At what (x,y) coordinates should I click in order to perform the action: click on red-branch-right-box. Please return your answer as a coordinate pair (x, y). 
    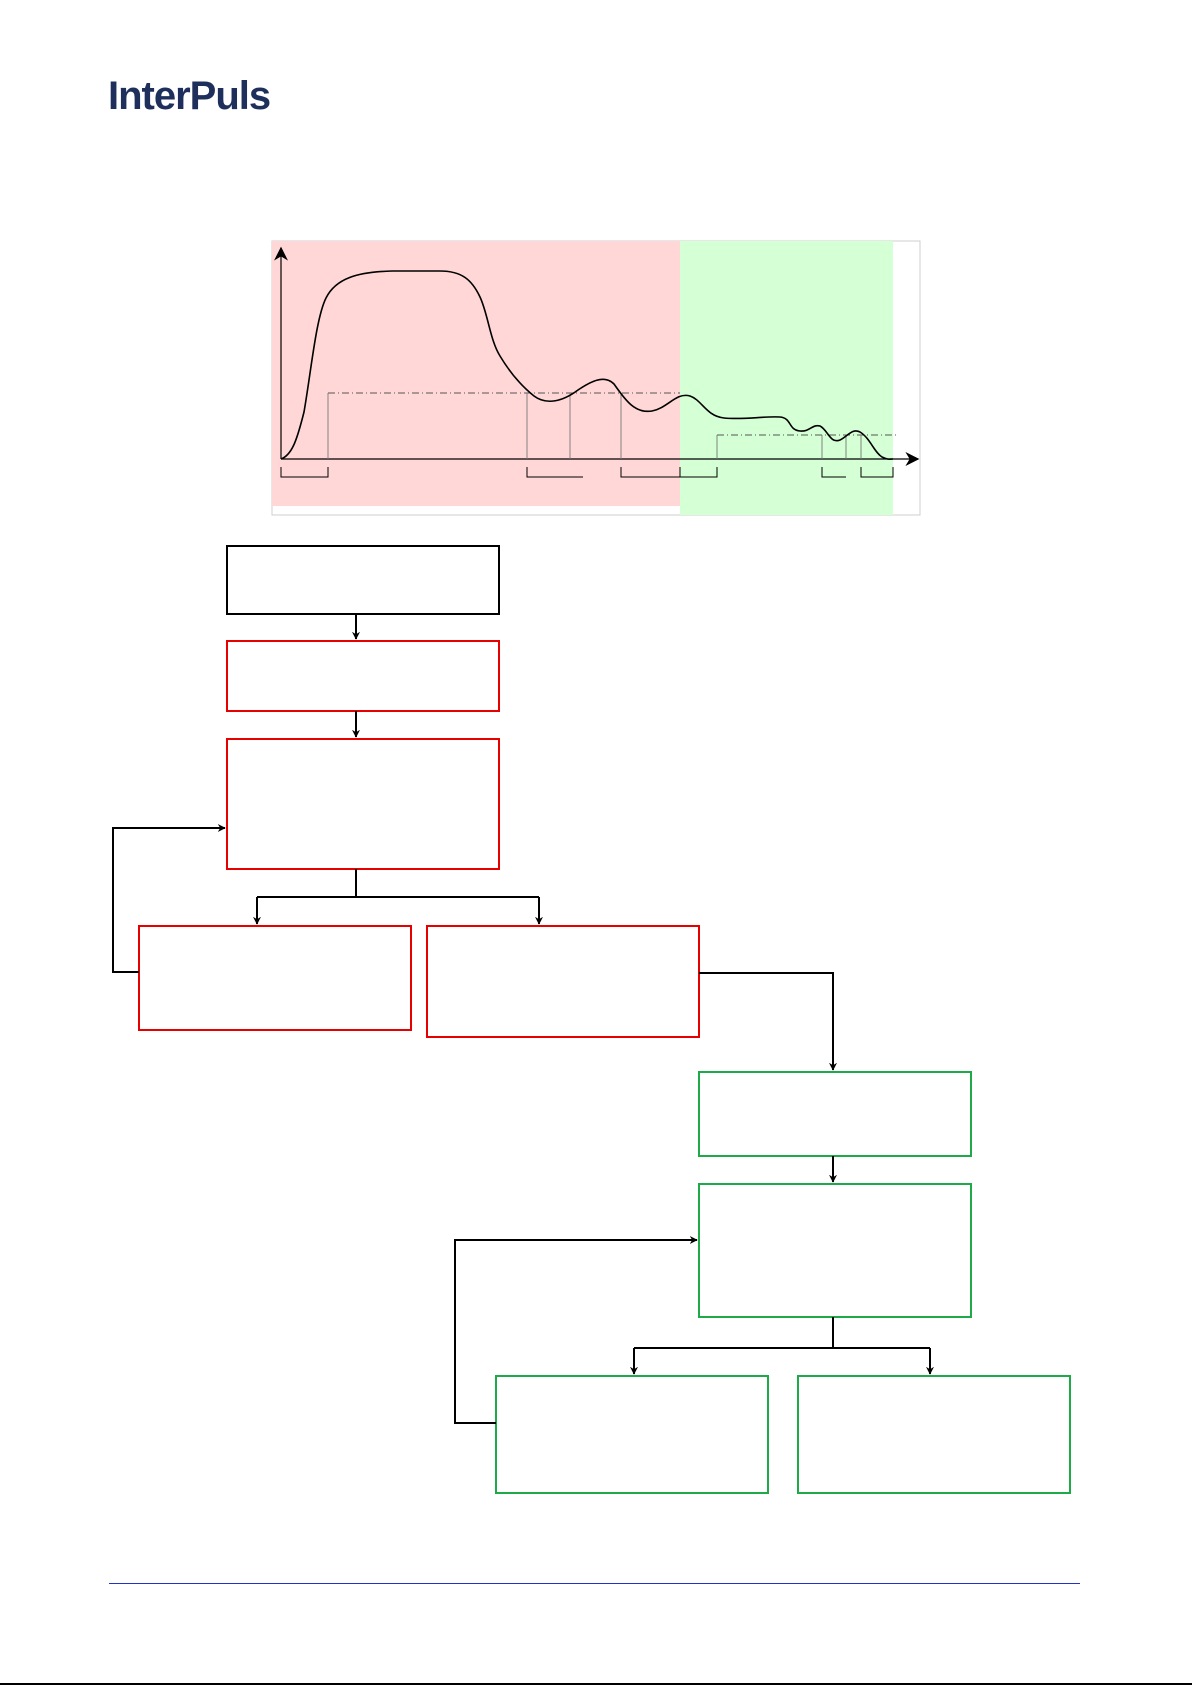
    Looking at the image, I should click on (563, 981).